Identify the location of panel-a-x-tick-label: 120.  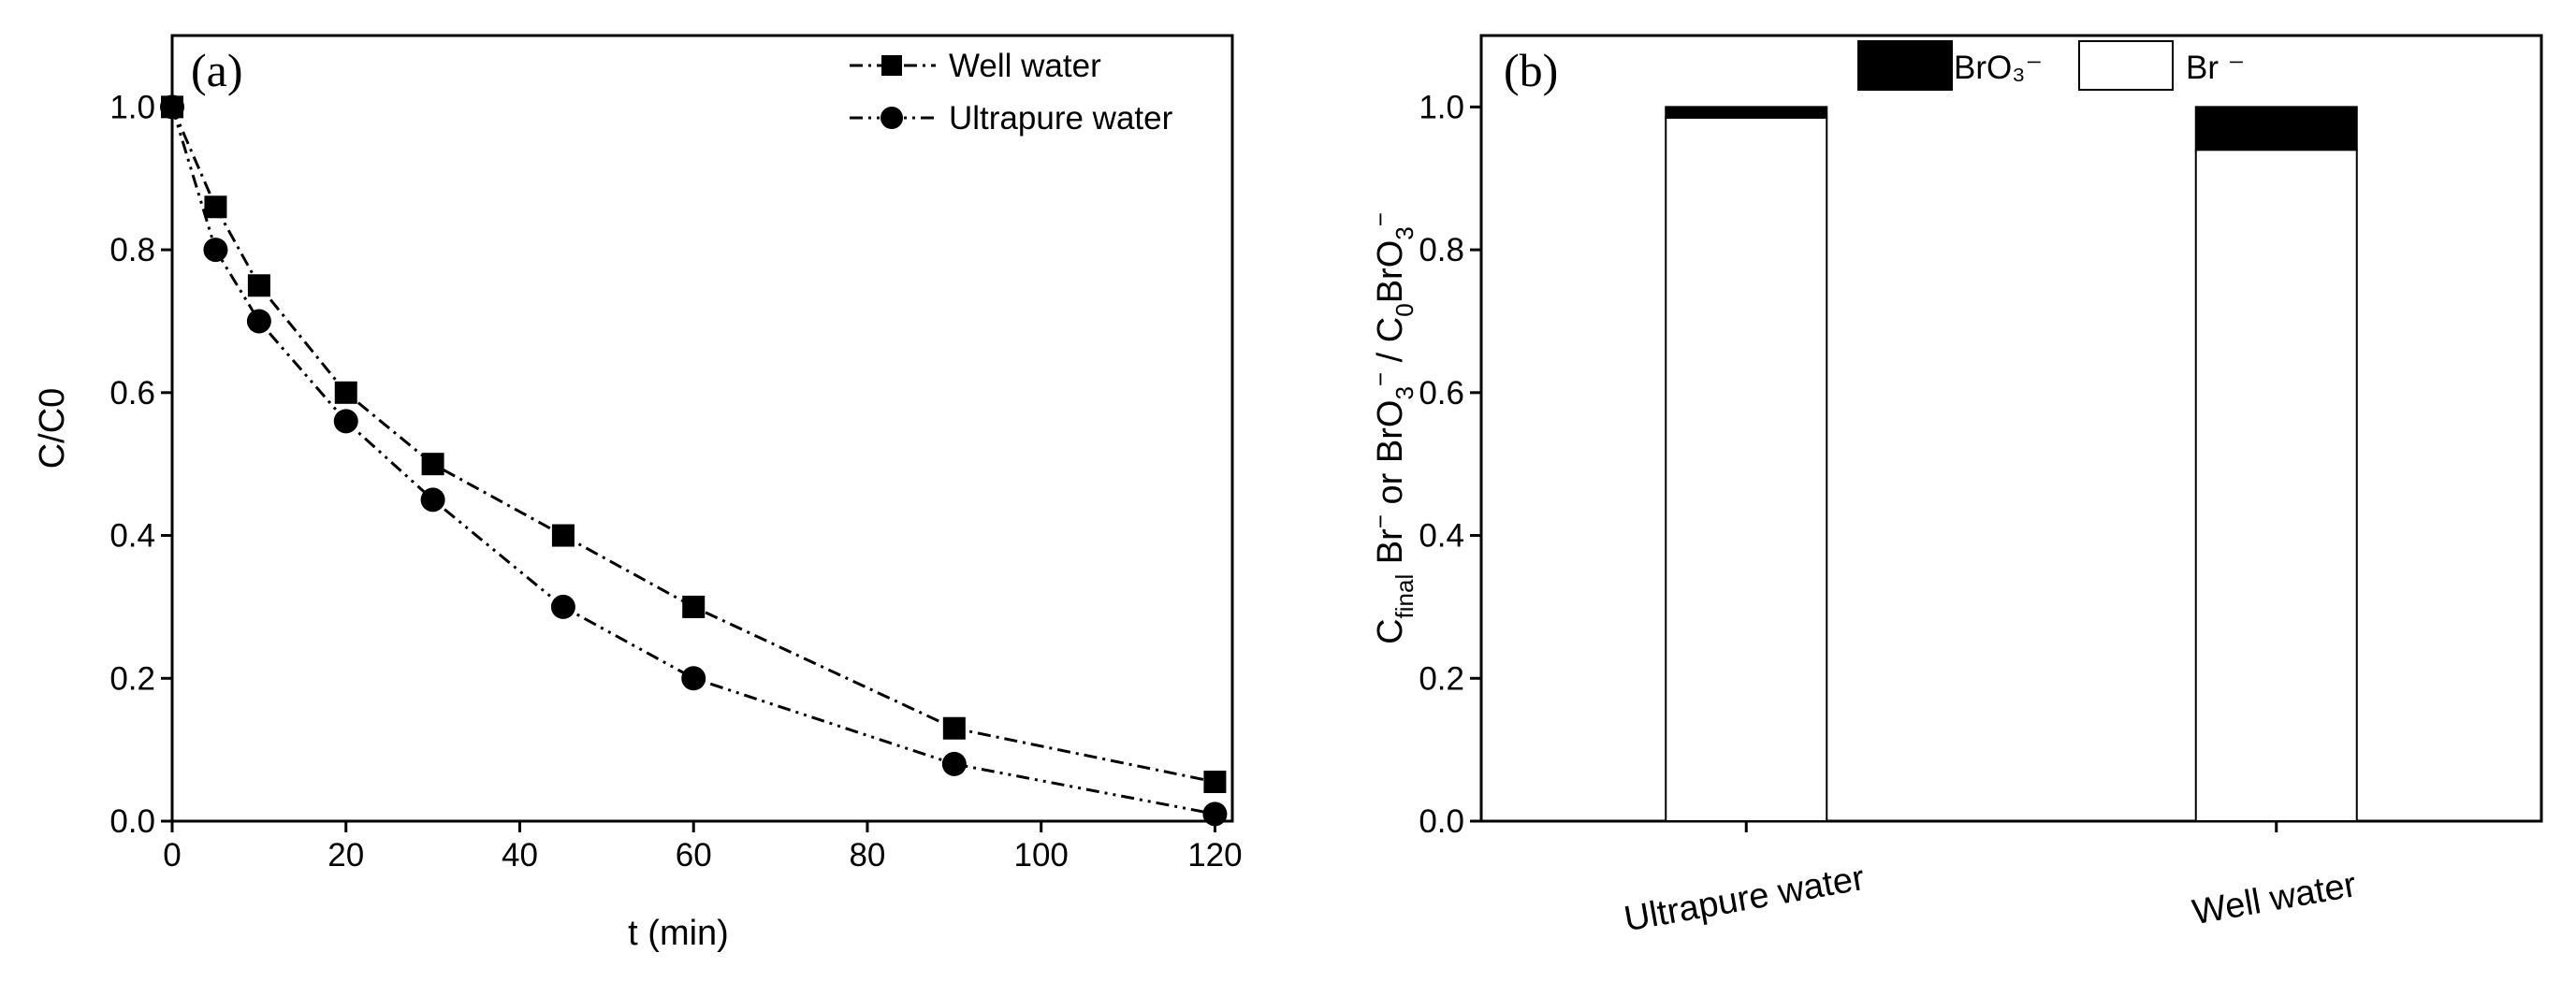
(1214, 855).